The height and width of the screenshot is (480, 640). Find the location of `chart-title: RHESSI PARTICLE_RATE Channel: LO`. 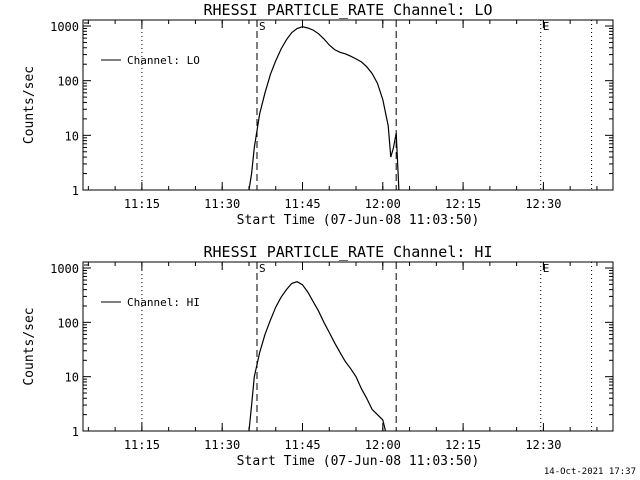

chart-title: RHESSI PARTICLE_RATE Channel: LO is located at coordinates (348, 10).